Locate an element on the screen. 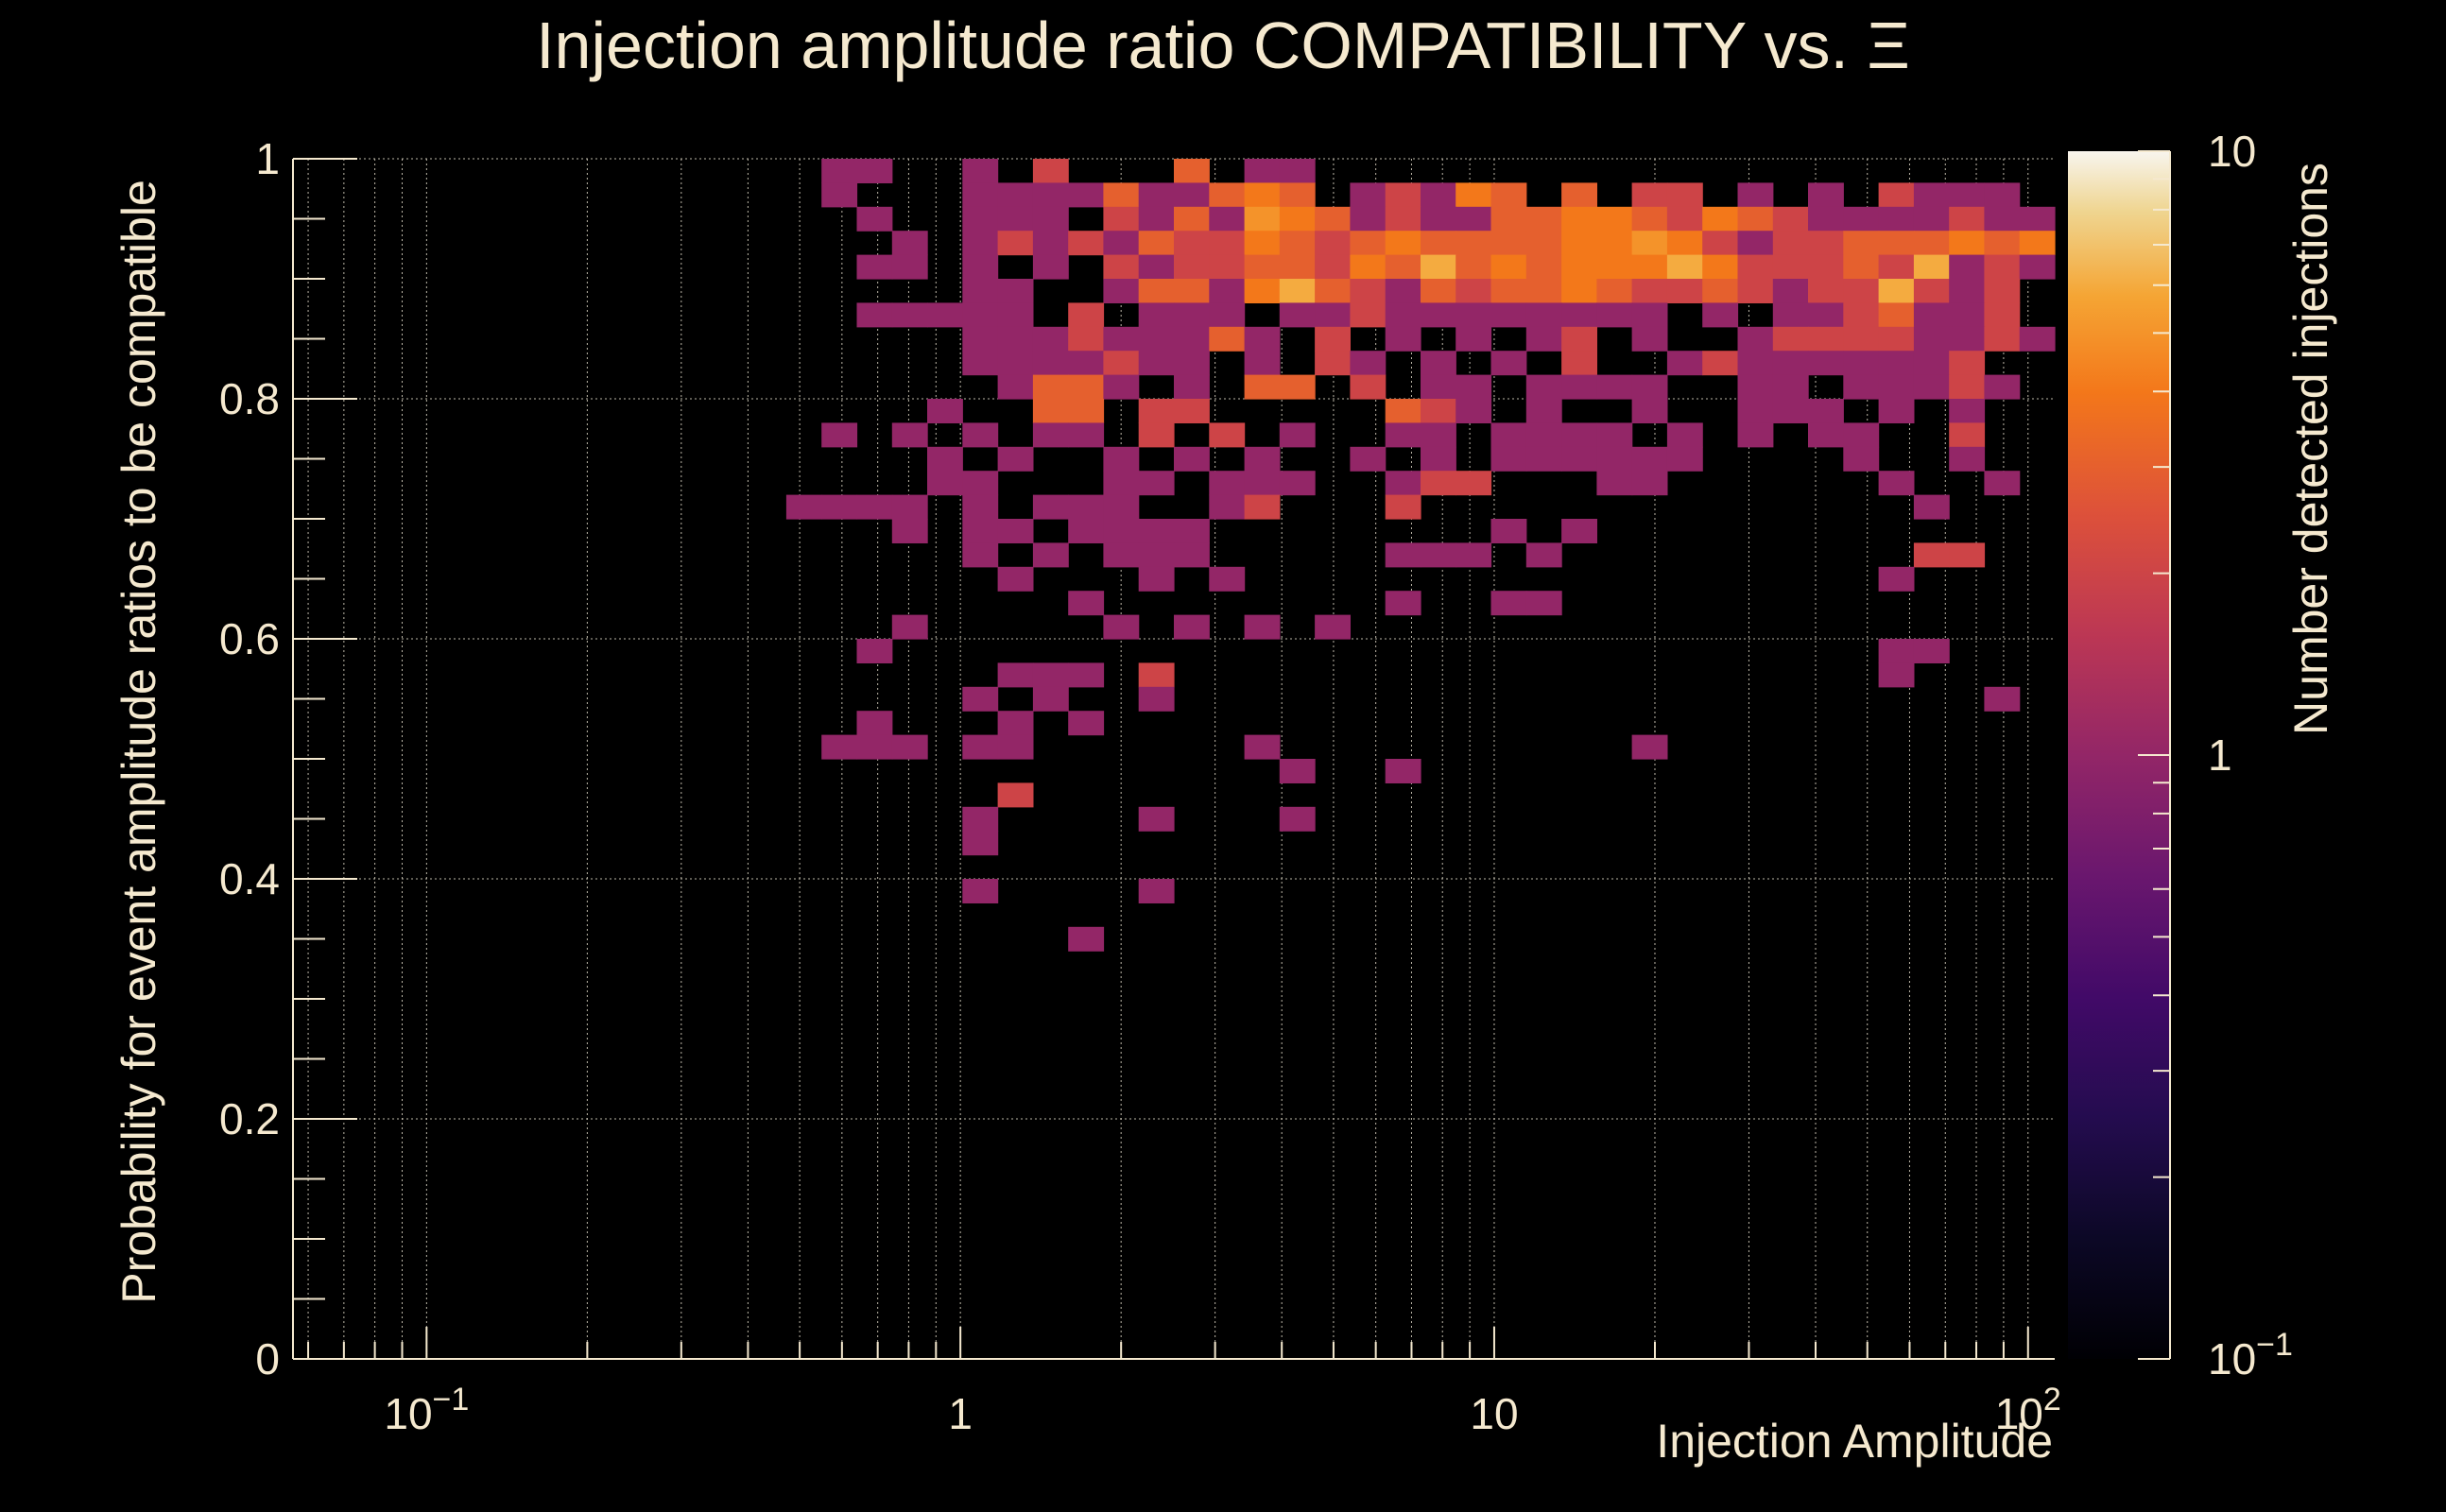 This screenshot has height=1512, width=2446. y-tick-label: 0.8 is located at coordinates (249, 398).